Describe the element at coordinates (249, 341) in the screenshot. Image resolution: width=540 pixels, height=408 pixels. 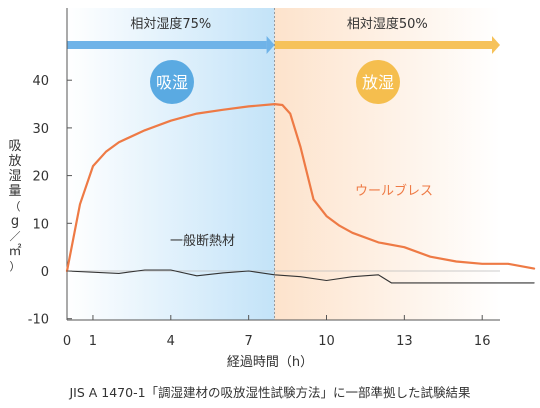
I see `x-tick-label: 7` at that location.